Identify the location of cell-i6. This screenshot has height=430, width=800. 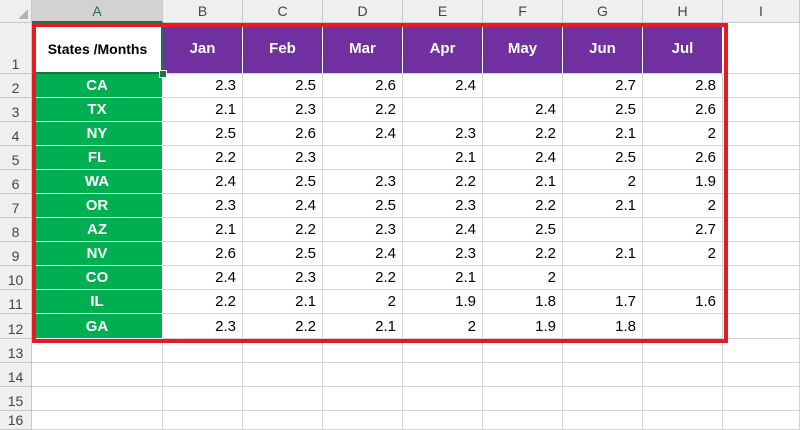
(761, 182).